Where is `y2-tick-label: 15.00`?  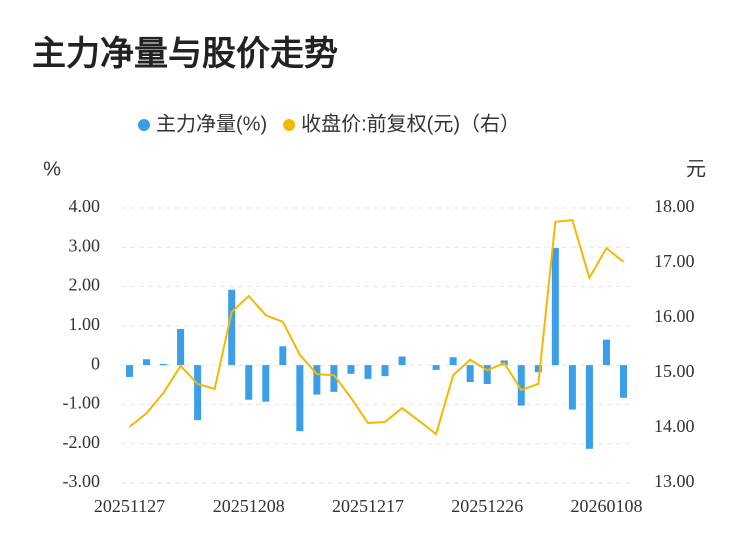 y2-tick-label: 15.00 is located at coordinates (674, 371).